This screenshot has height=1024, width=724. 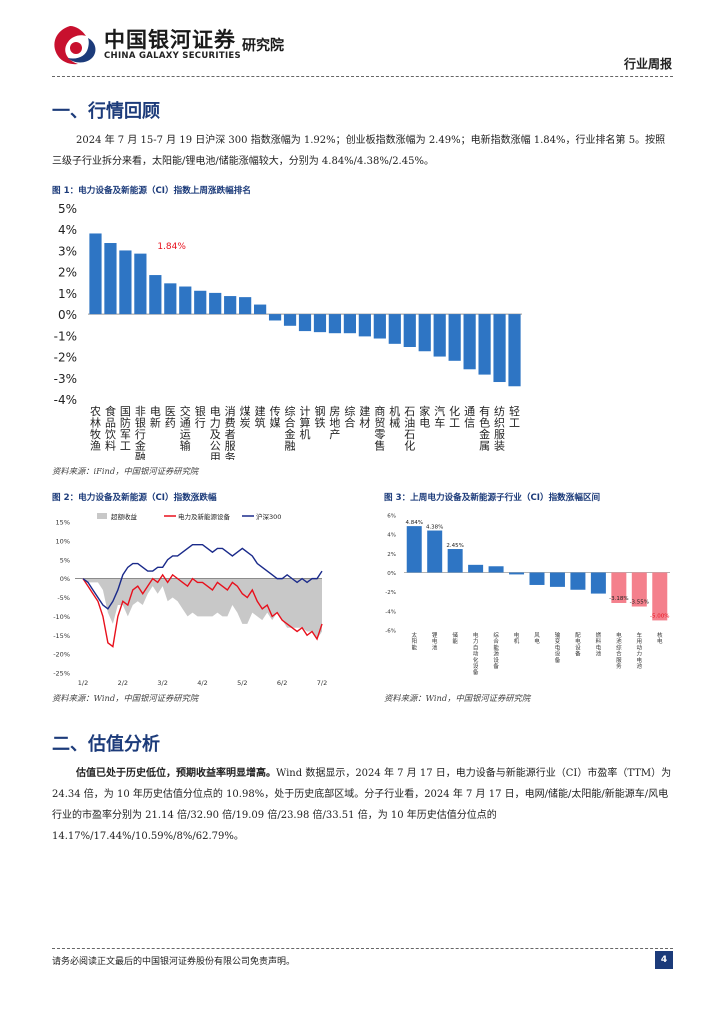 I want to click on page-number: 4, so click(x=664, y=960).